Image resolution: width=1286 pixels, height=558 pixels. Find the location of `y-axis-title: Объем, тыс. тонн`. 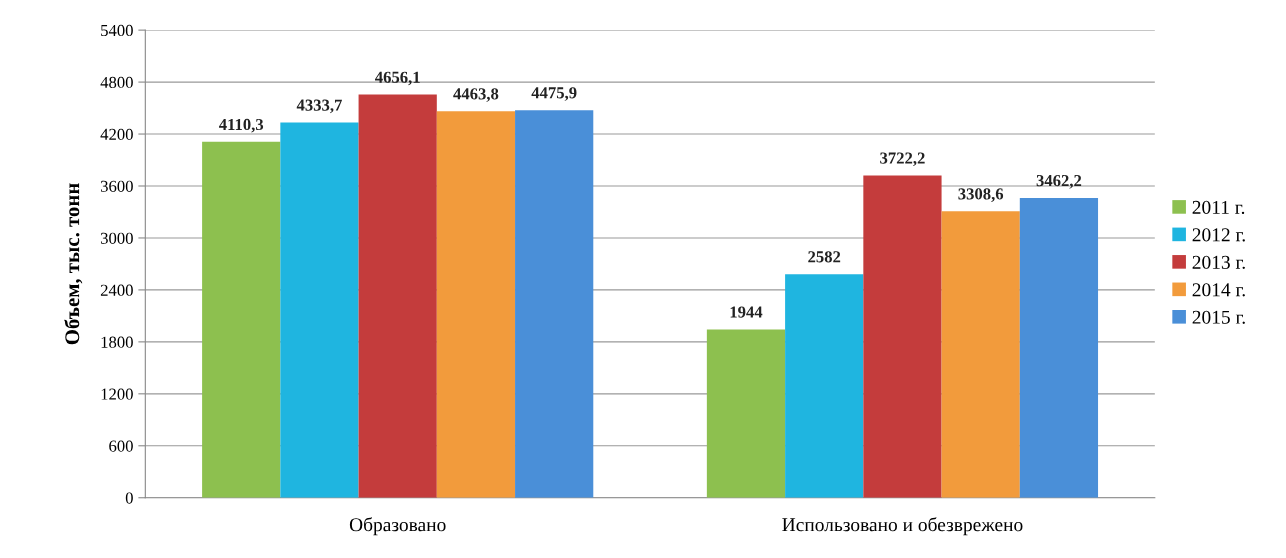

y-axis-title: Объем, тыс. тонн is located at coordinates (73, 264).